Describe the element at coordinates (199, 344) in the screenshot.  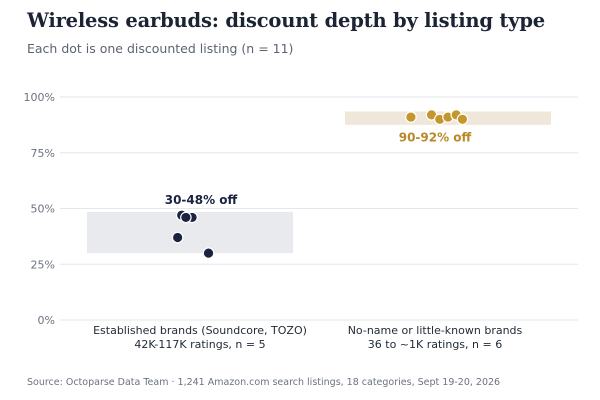
I see `category-sublabel: 42K-117K ratings, n = 5` at that location.